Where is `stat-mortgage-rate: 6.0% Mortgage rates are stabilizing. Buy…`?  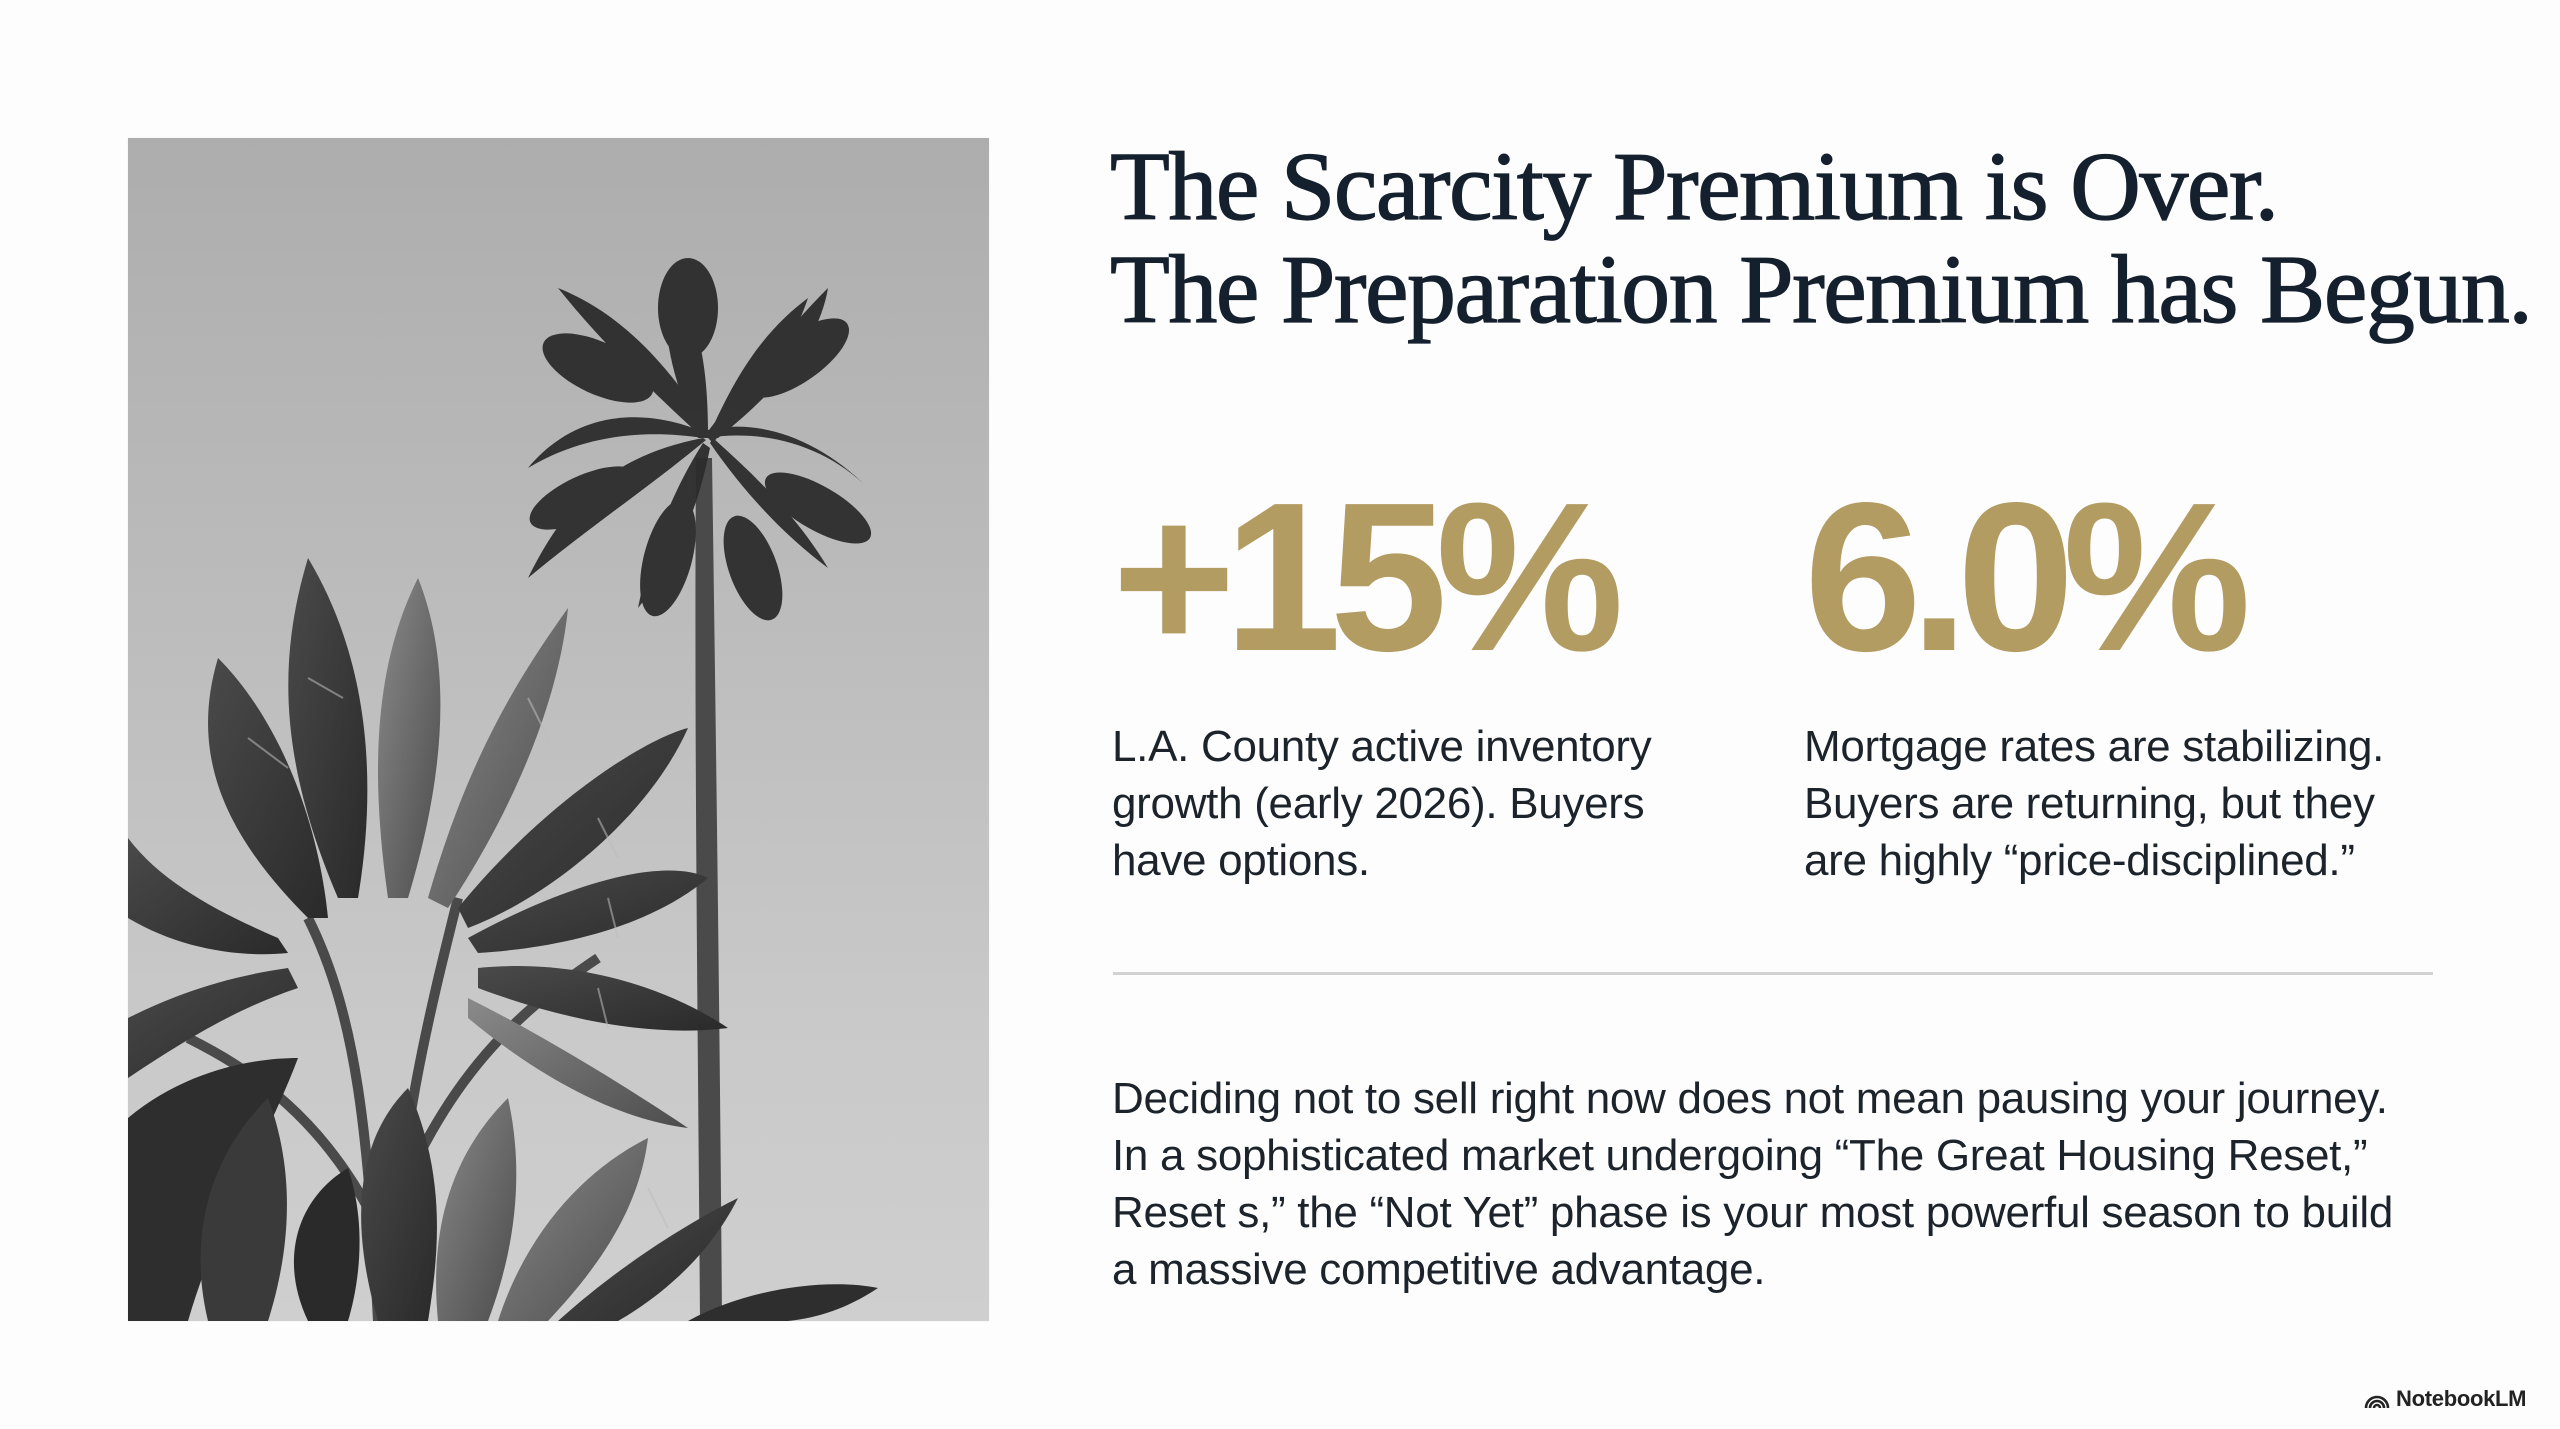 stat-mortgage-rate: 6.0% Mortgage rates are stabilizing. Buy… is located at coordinates (2094, 675).